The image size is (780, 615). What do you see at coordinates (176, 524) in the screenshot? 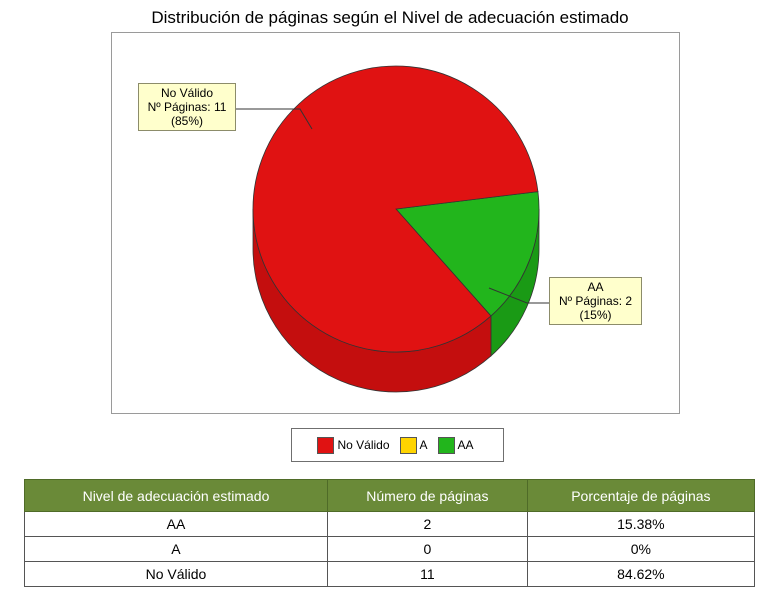
I see `table-cell-nivel: AA` at bounding box center [176, 524].